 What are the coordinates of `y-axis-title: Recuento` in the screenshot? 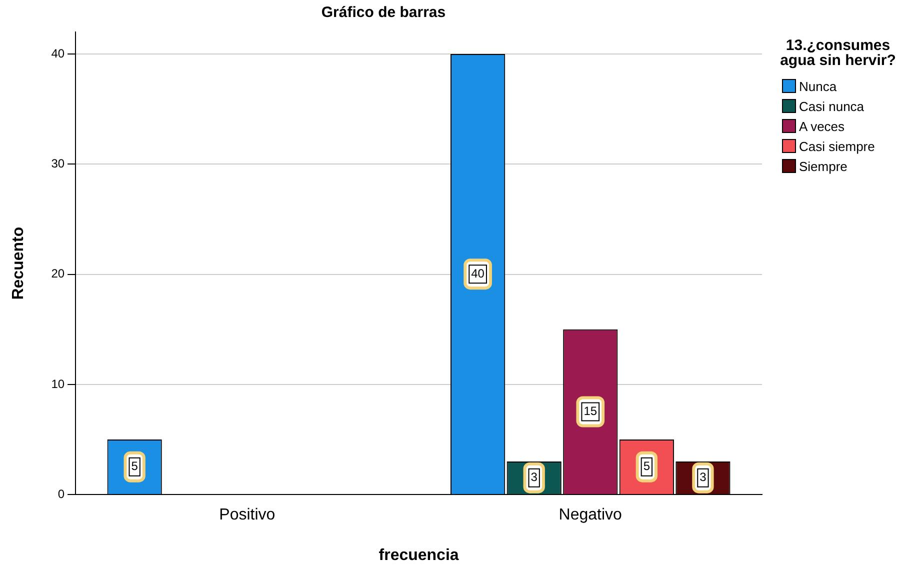 It's located at (19, 263).